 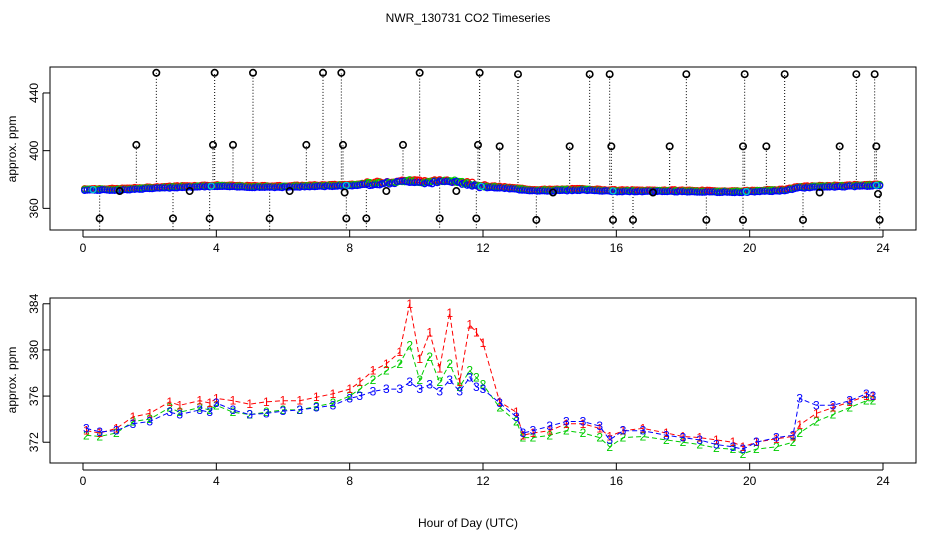 I want to click on top-x-tick-label: 0, so click(x=83, y=248).